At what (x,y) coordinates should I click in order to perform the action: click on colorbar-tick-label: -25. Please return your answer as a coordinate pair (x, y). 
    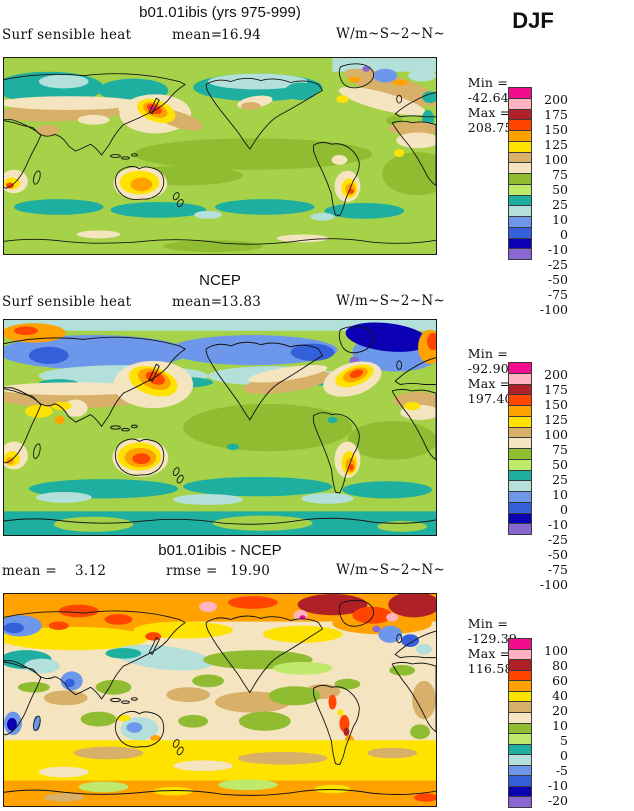
    Looking at the image, I should click on (557, 539).